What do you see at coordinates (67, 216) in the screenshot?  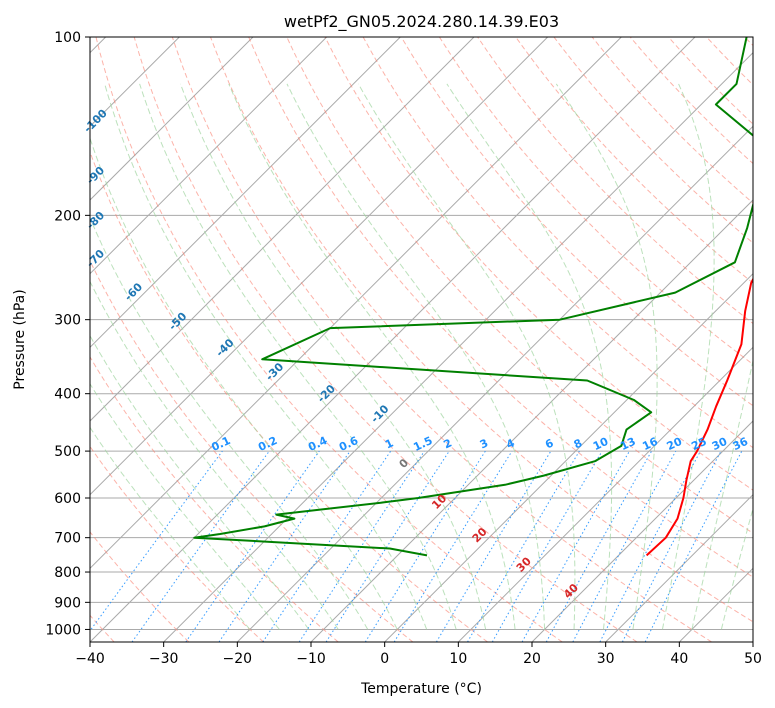 I see `y-tick-label: 200` at bounding box center [67, 216].